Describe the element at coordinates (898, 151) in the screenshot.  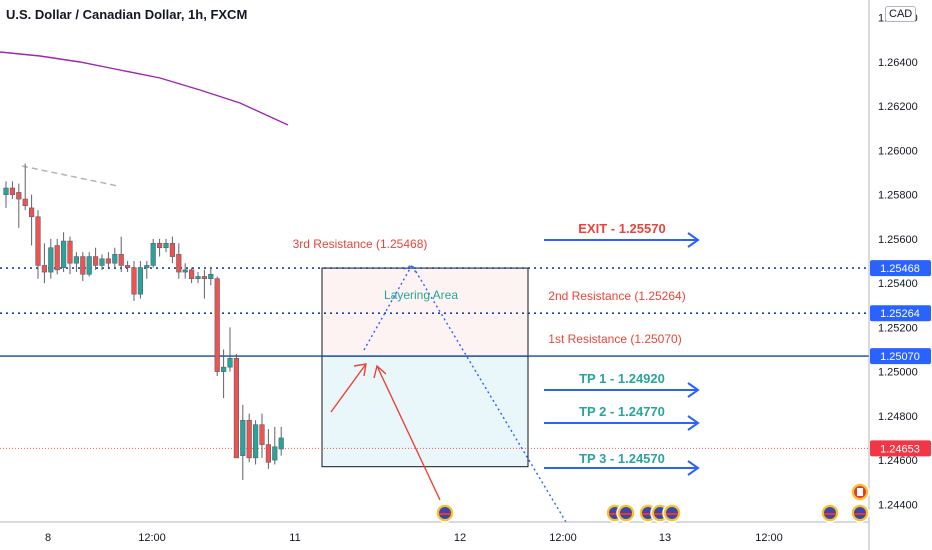
I see `y-tick-label: 1.26000` at that location.